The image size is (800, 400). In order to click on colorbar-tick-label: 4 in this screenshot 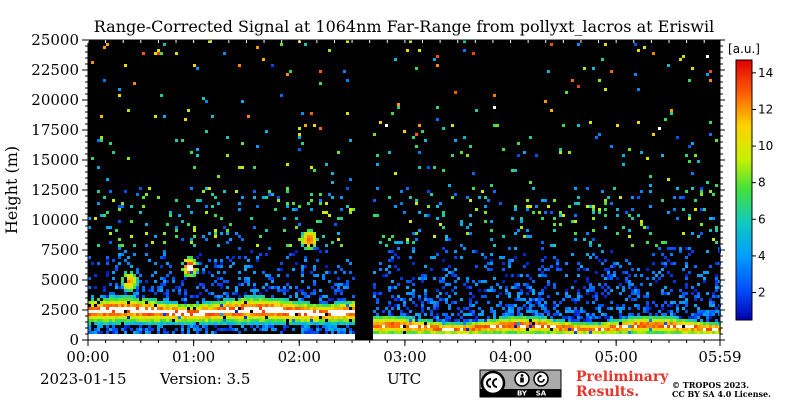, I will do `click(762, 256)`.